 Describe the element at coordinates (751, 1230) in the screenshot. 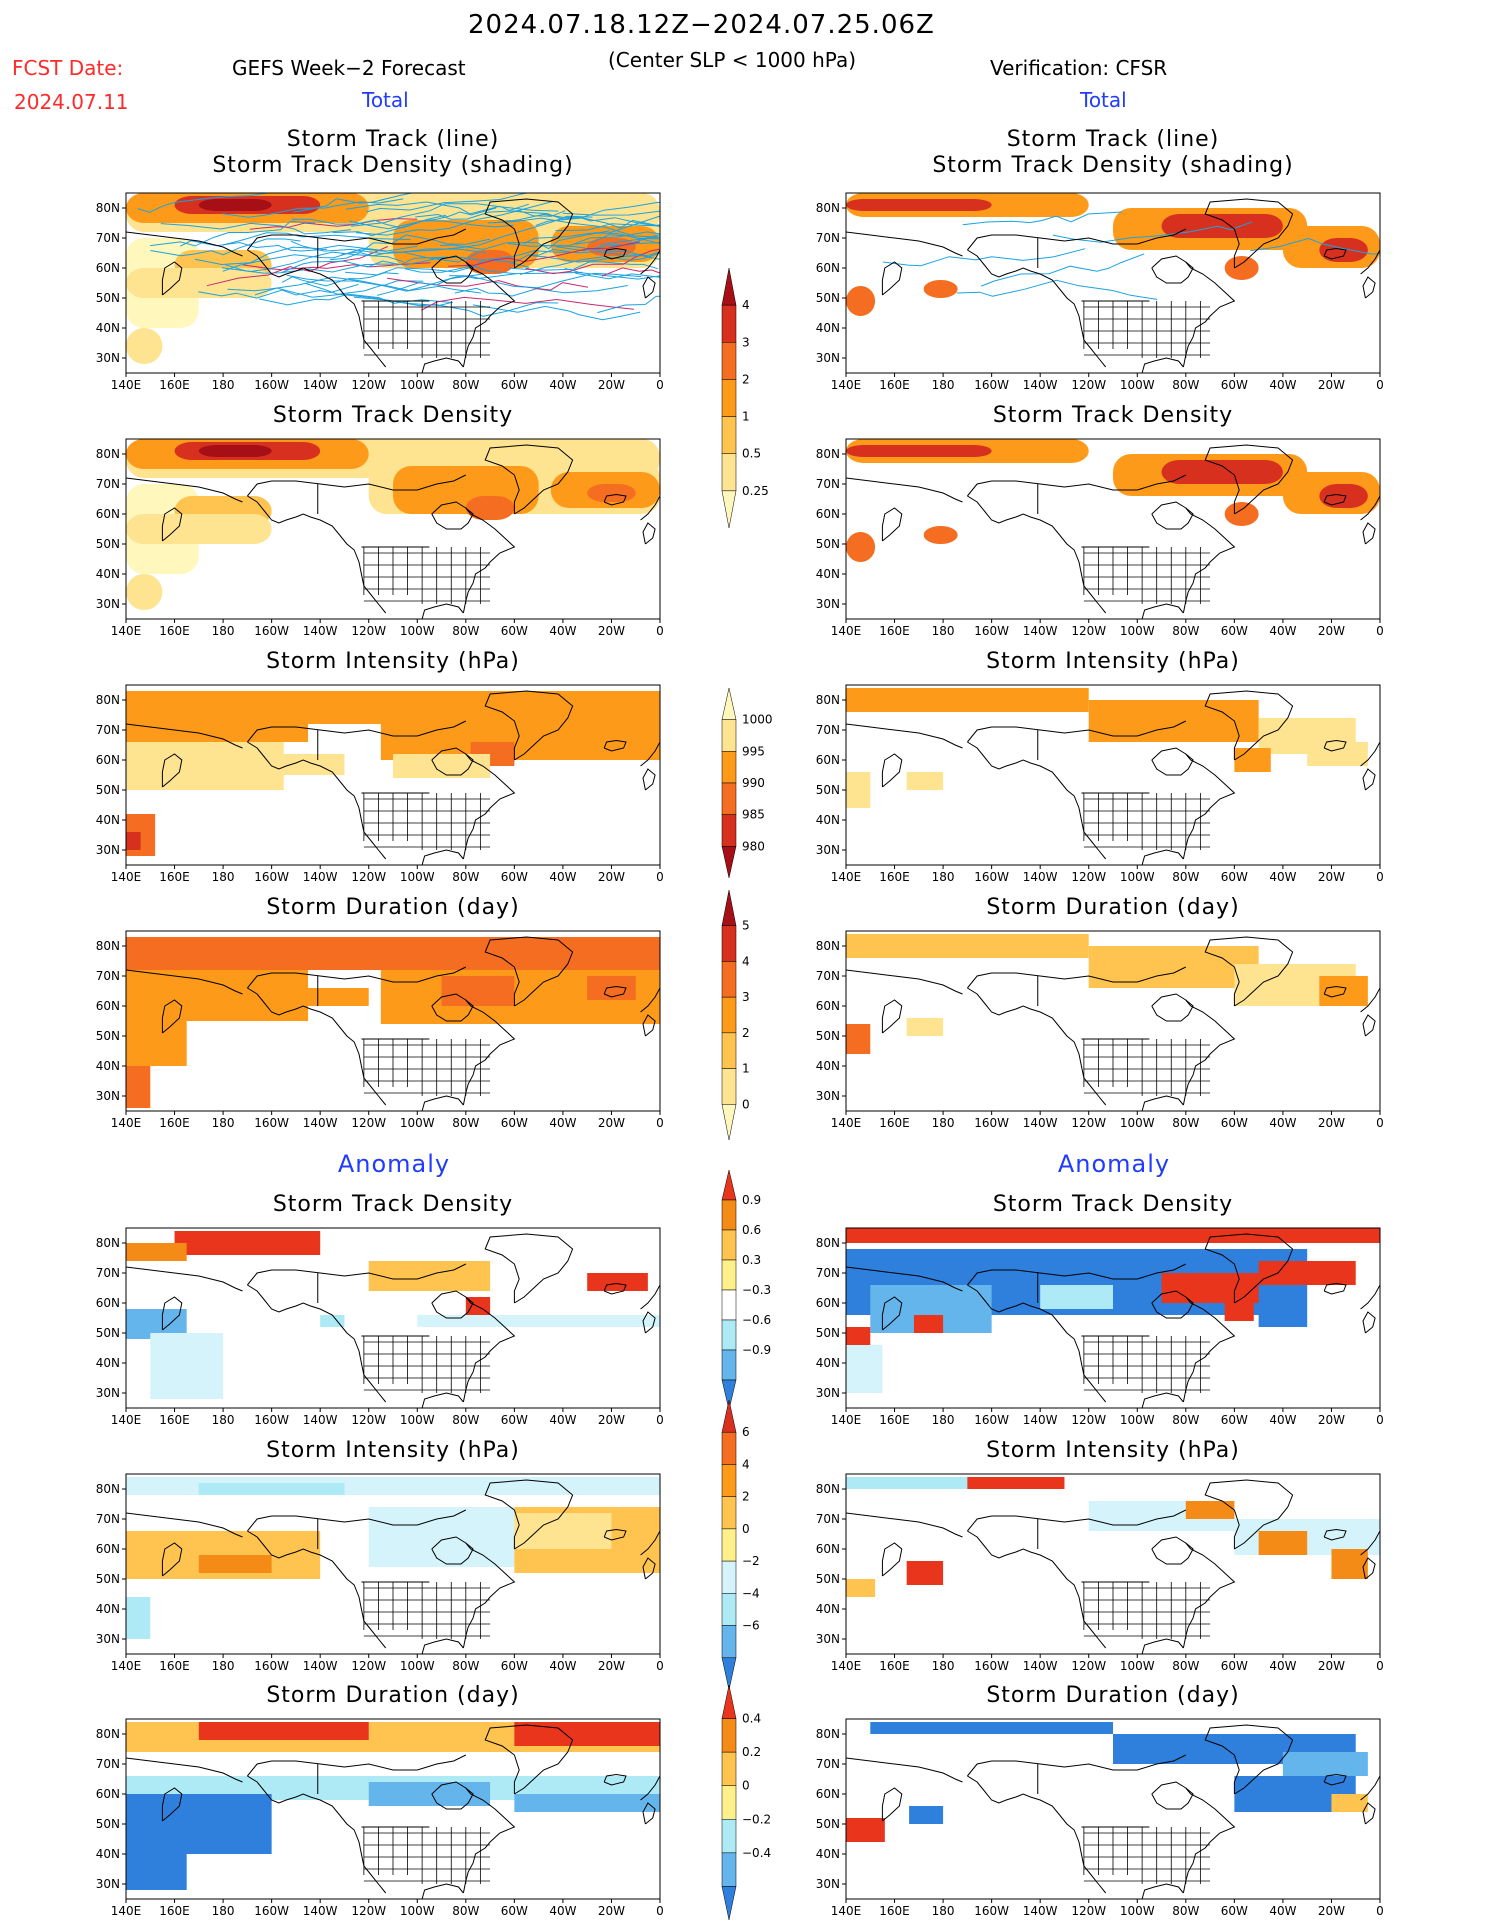

I see `colorbar-label: 0.6` at that location.